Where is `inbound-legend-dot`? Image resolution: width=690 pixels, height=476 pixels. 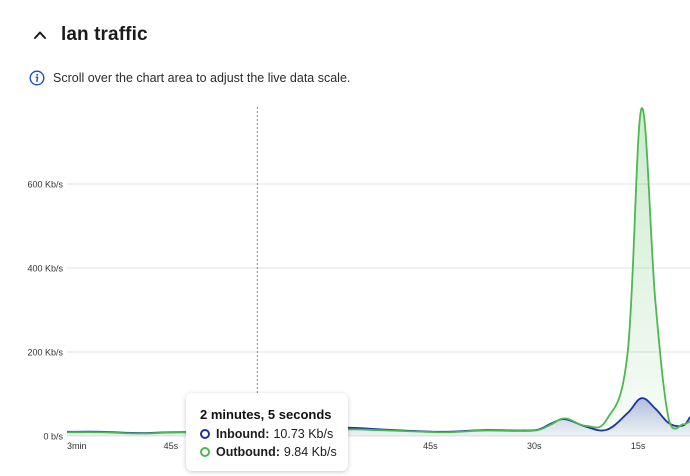 inbound-legend-dot is located at coordinates (205, 434).